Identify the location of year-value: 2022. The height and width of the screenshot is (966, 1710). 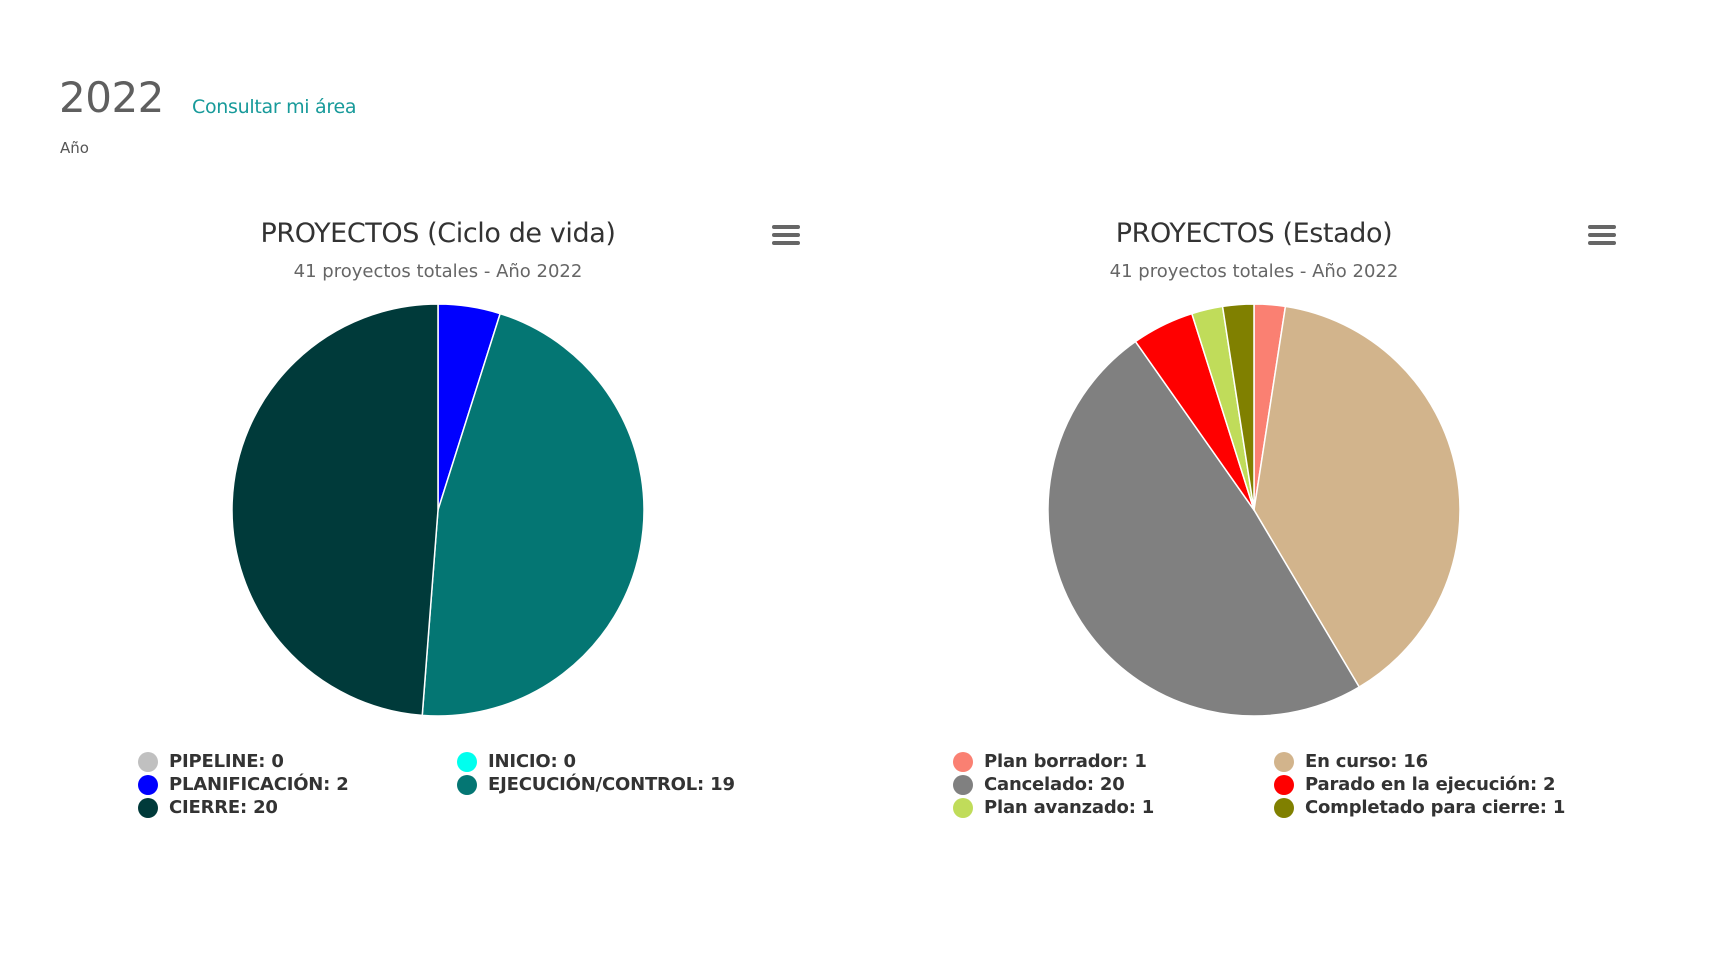
(111, 97).